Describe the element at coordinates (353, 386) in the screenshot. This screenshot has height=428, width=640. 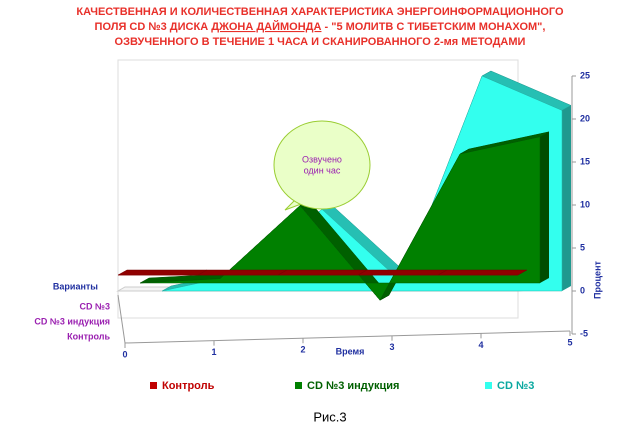
I see `legend-label: CD №3 индукция` at that location.